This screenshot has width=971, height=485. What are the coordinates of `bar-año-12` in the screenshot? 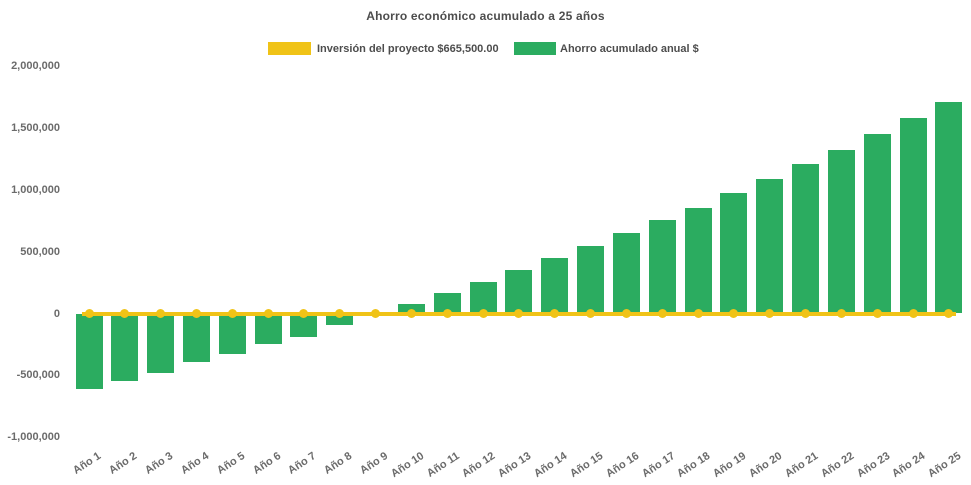 It's located at (483, 297).